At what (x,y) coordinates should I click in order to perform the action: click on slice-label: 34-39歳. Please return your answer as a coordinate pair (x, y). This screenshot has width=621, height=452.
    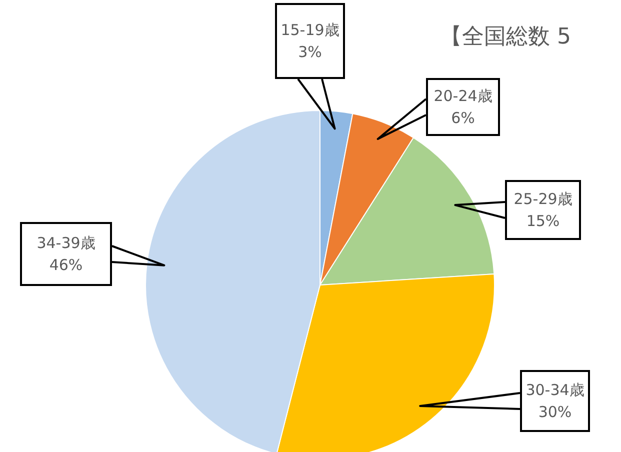
    Looking at the image, I should click on (66, 243).